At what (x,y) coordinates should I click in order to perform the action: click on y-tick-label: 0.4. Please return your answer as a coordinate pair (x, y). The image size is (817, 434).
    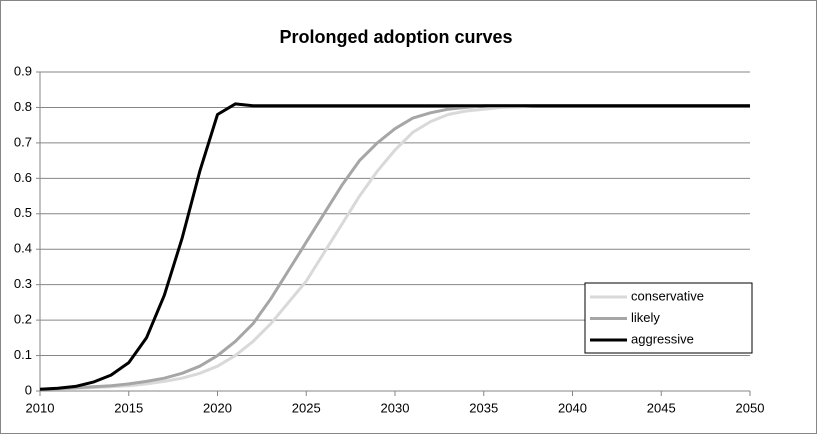
    Looking at the image, I should click on (23, 248).